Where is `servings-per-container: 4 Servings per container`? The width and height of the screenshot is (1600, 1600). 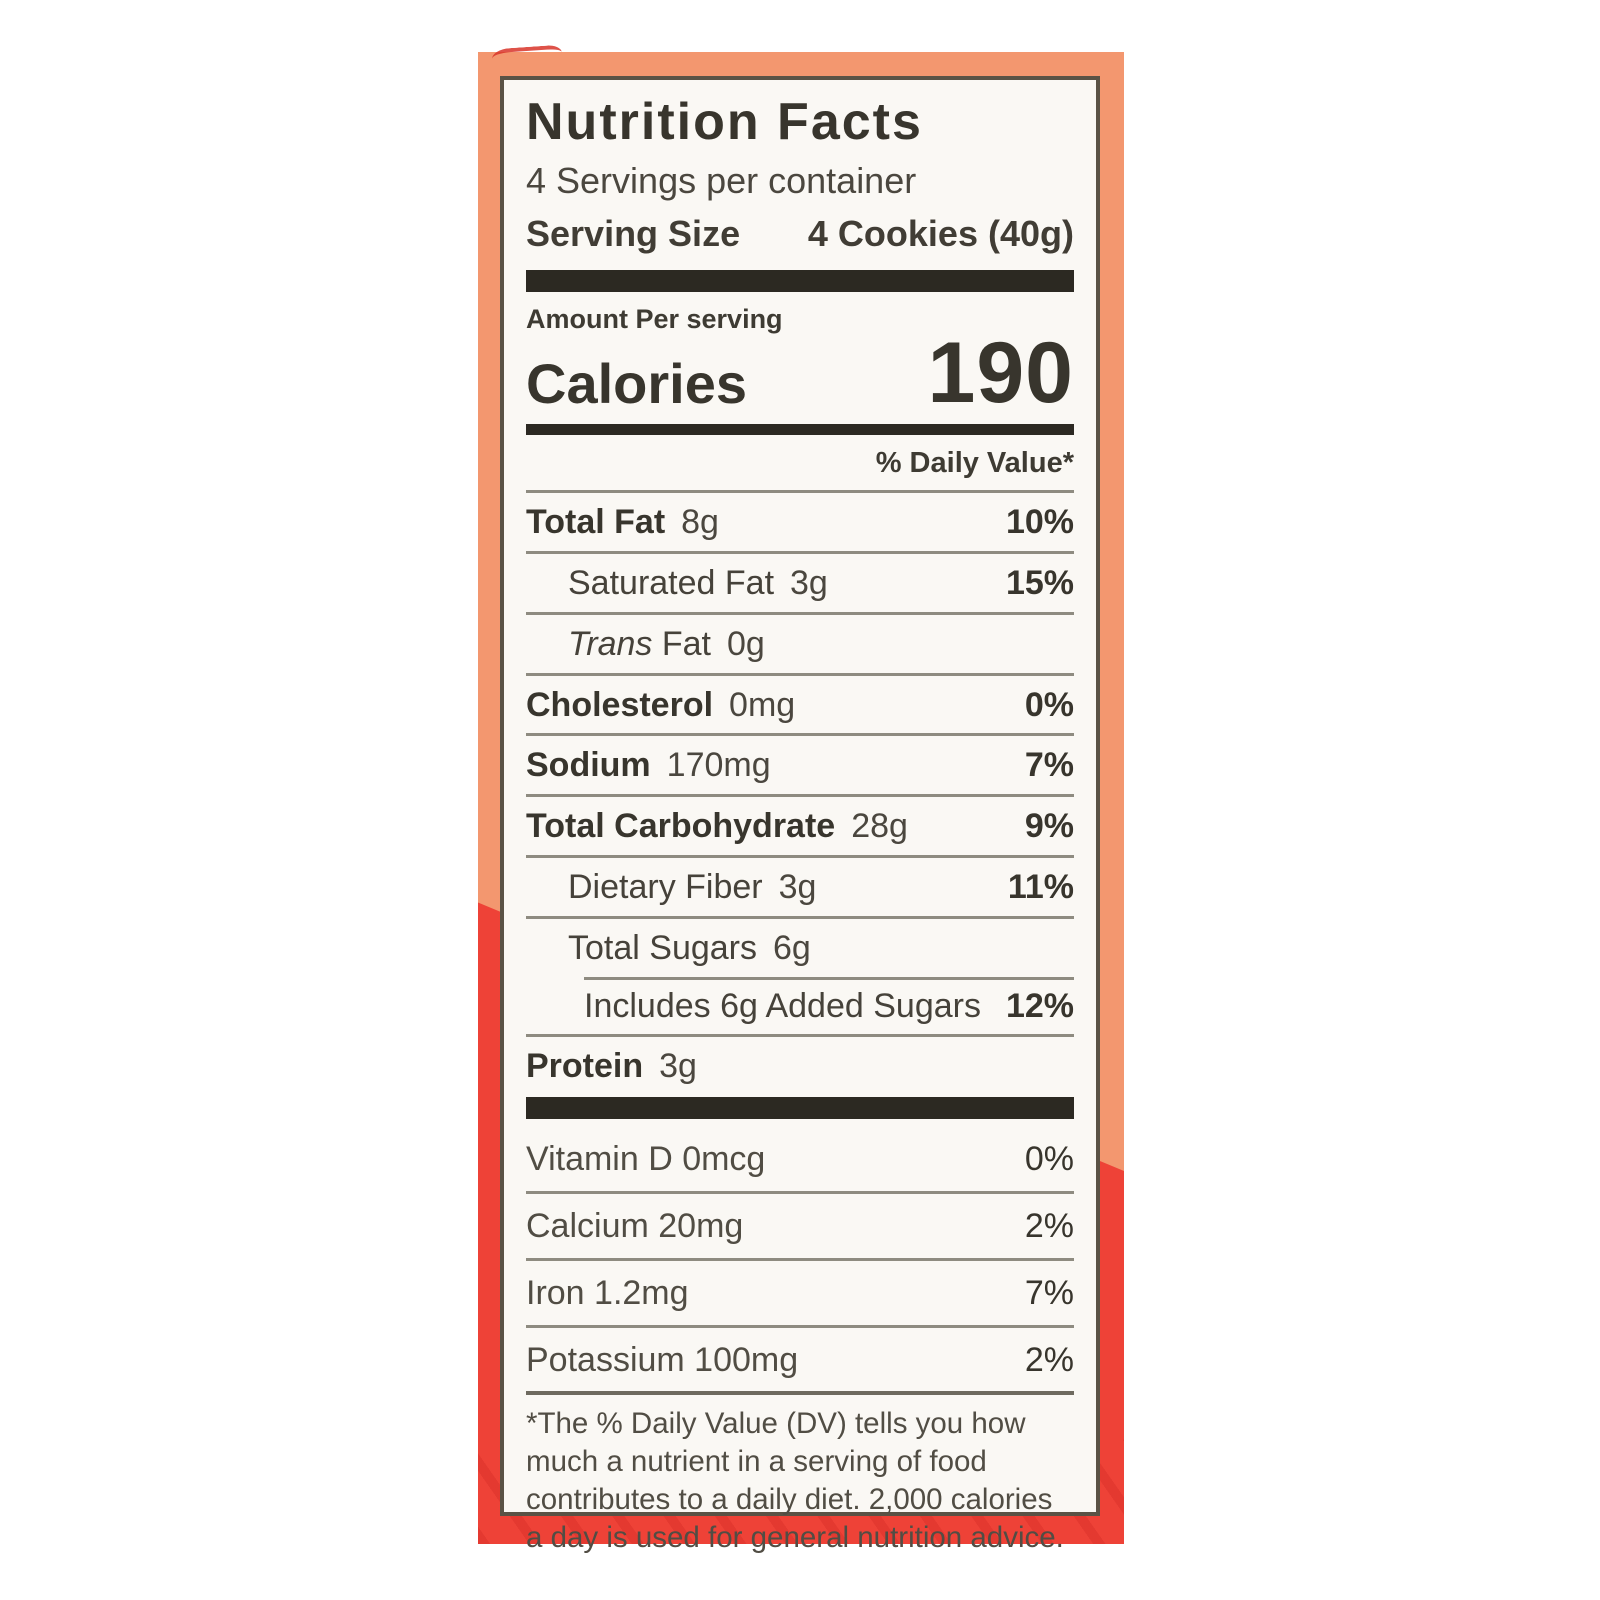
servings-per-container: 4 Servings per container is located at coordinates (721, 181).